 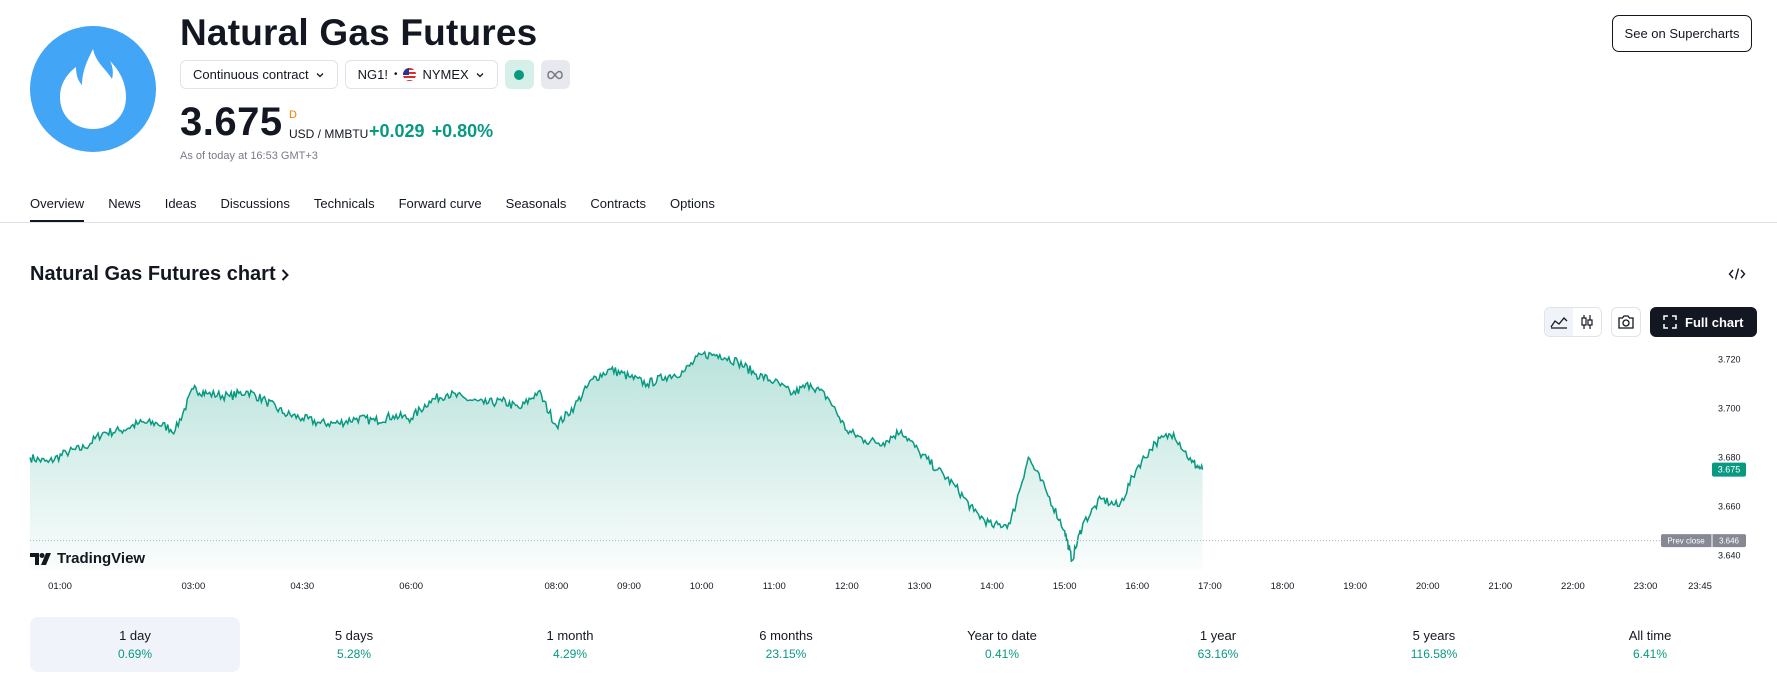 What do you see at coordinates (285, 274) in the screenshot?
I see `chevron-right-icon` at bounding box center [285, 274].